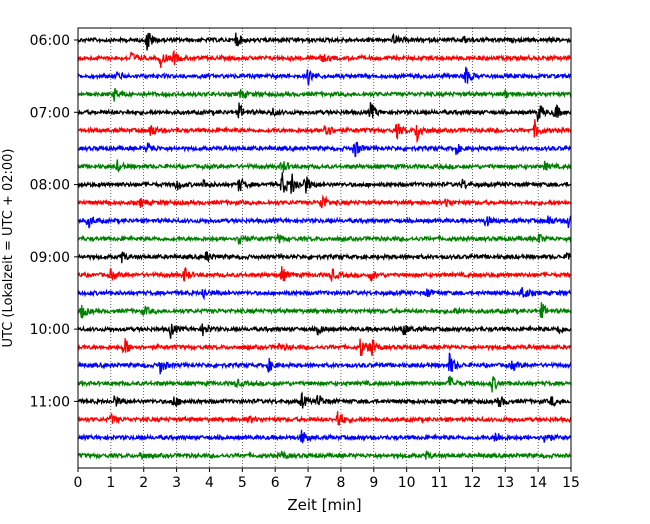  I want to click on y-tick-label-0900: 09:00, so click(50, 258).